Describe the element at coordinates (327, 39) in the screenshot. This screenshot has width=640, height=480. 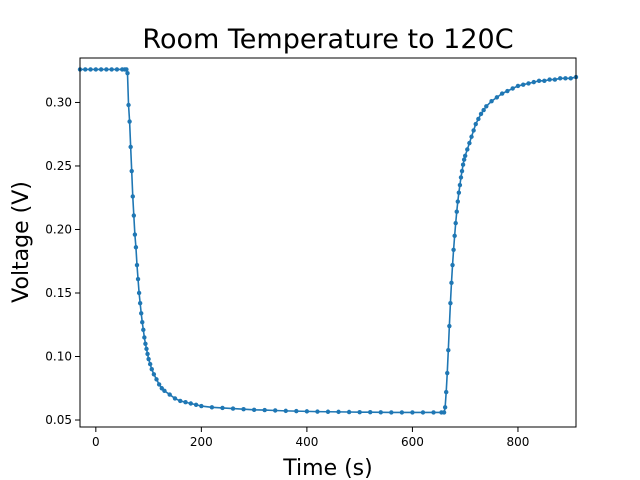
I see `chart-title: Room Temperature to 120C` at that location.